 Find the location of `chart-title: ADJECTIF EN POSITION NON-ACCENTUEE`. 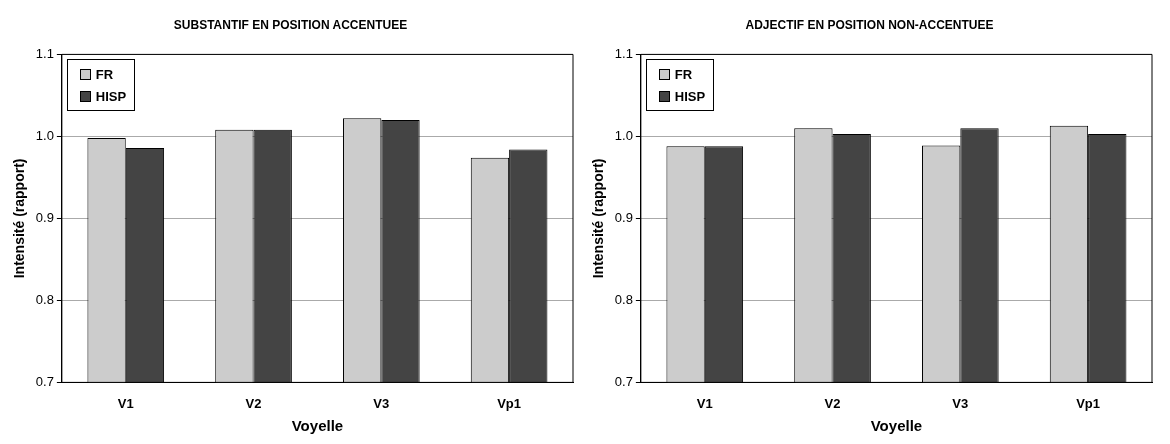

chart-title: ADJECTIF EN POSITION NON-ACCENTUEE is located at coordinates (869, 24).